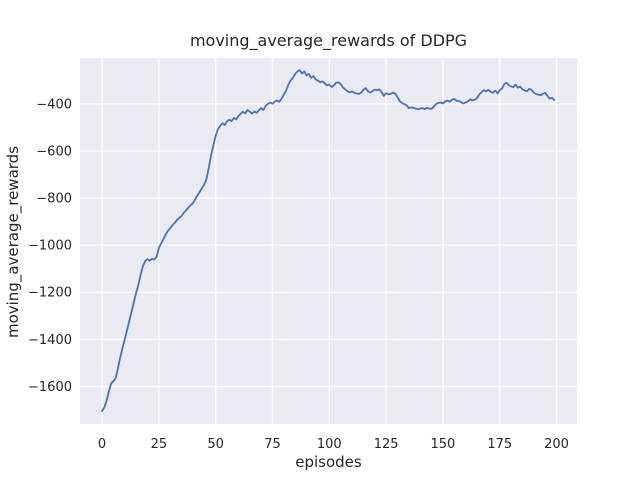  Describe the element at coordinates (329, 444) in the screenshot. I see `x-tick-label: 100` at that location.